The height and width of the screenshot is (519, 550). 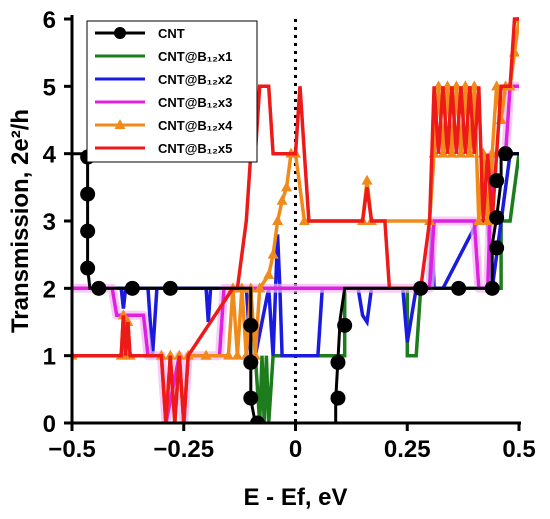 I want to click on legend-label-5: CNT@B₁₂x5, so click(x=195, y=148).